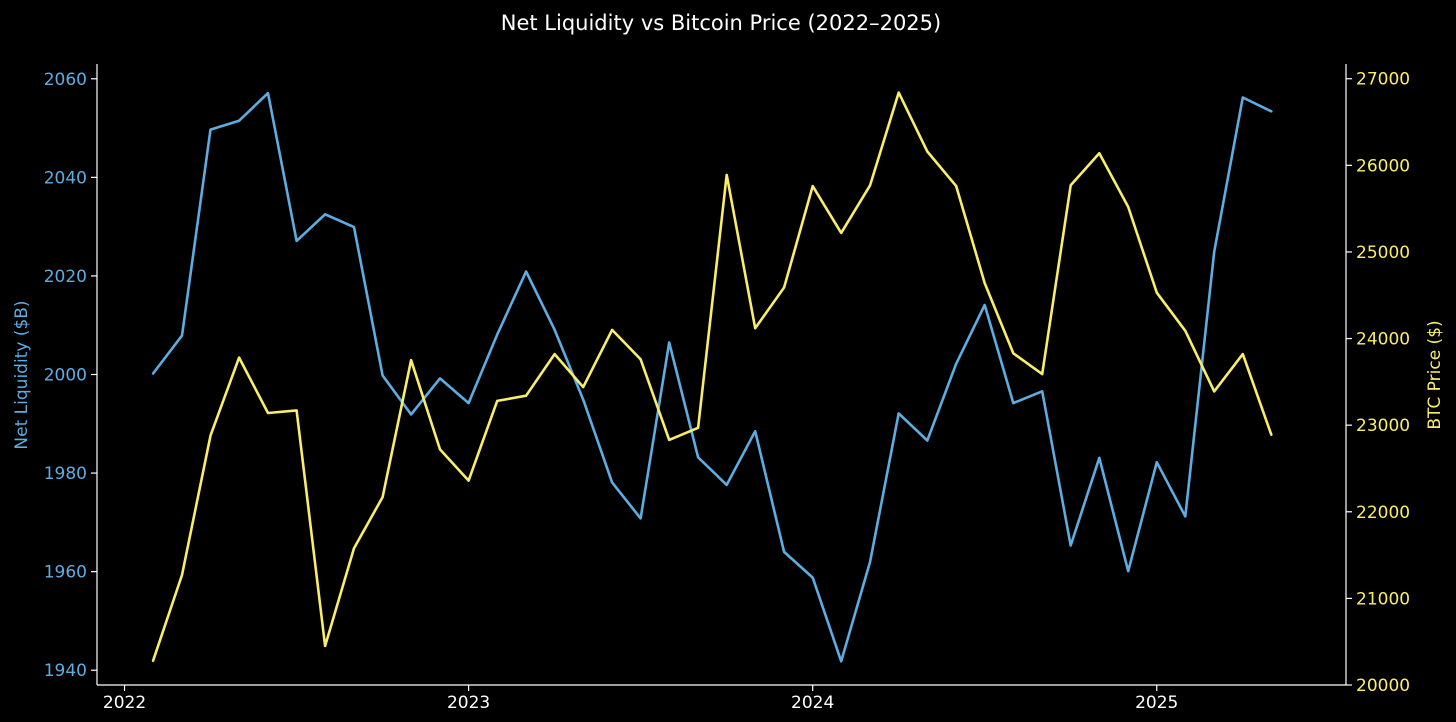 The width and height of the screenshot is (1456, 722). Describe the element at coordinates (65, 376) in the screenshot. I see `left-tick-label: 2000` at that location.